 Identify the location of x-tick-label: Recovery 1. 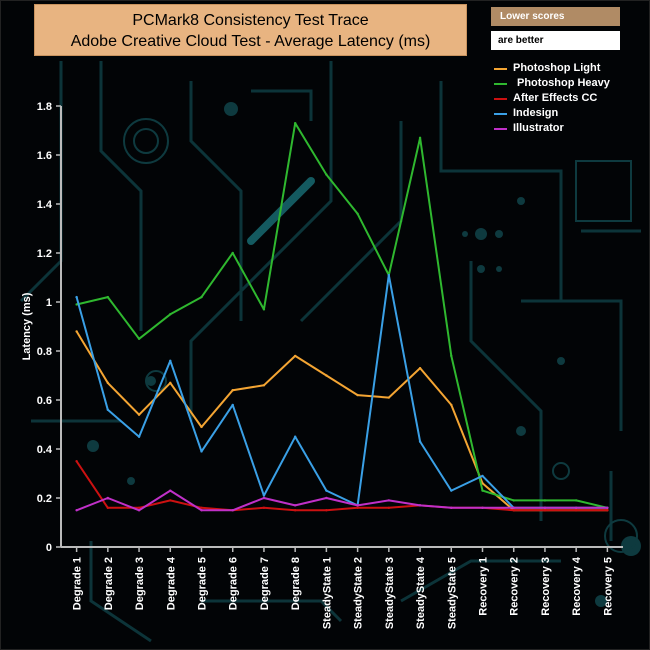
(484, 586).